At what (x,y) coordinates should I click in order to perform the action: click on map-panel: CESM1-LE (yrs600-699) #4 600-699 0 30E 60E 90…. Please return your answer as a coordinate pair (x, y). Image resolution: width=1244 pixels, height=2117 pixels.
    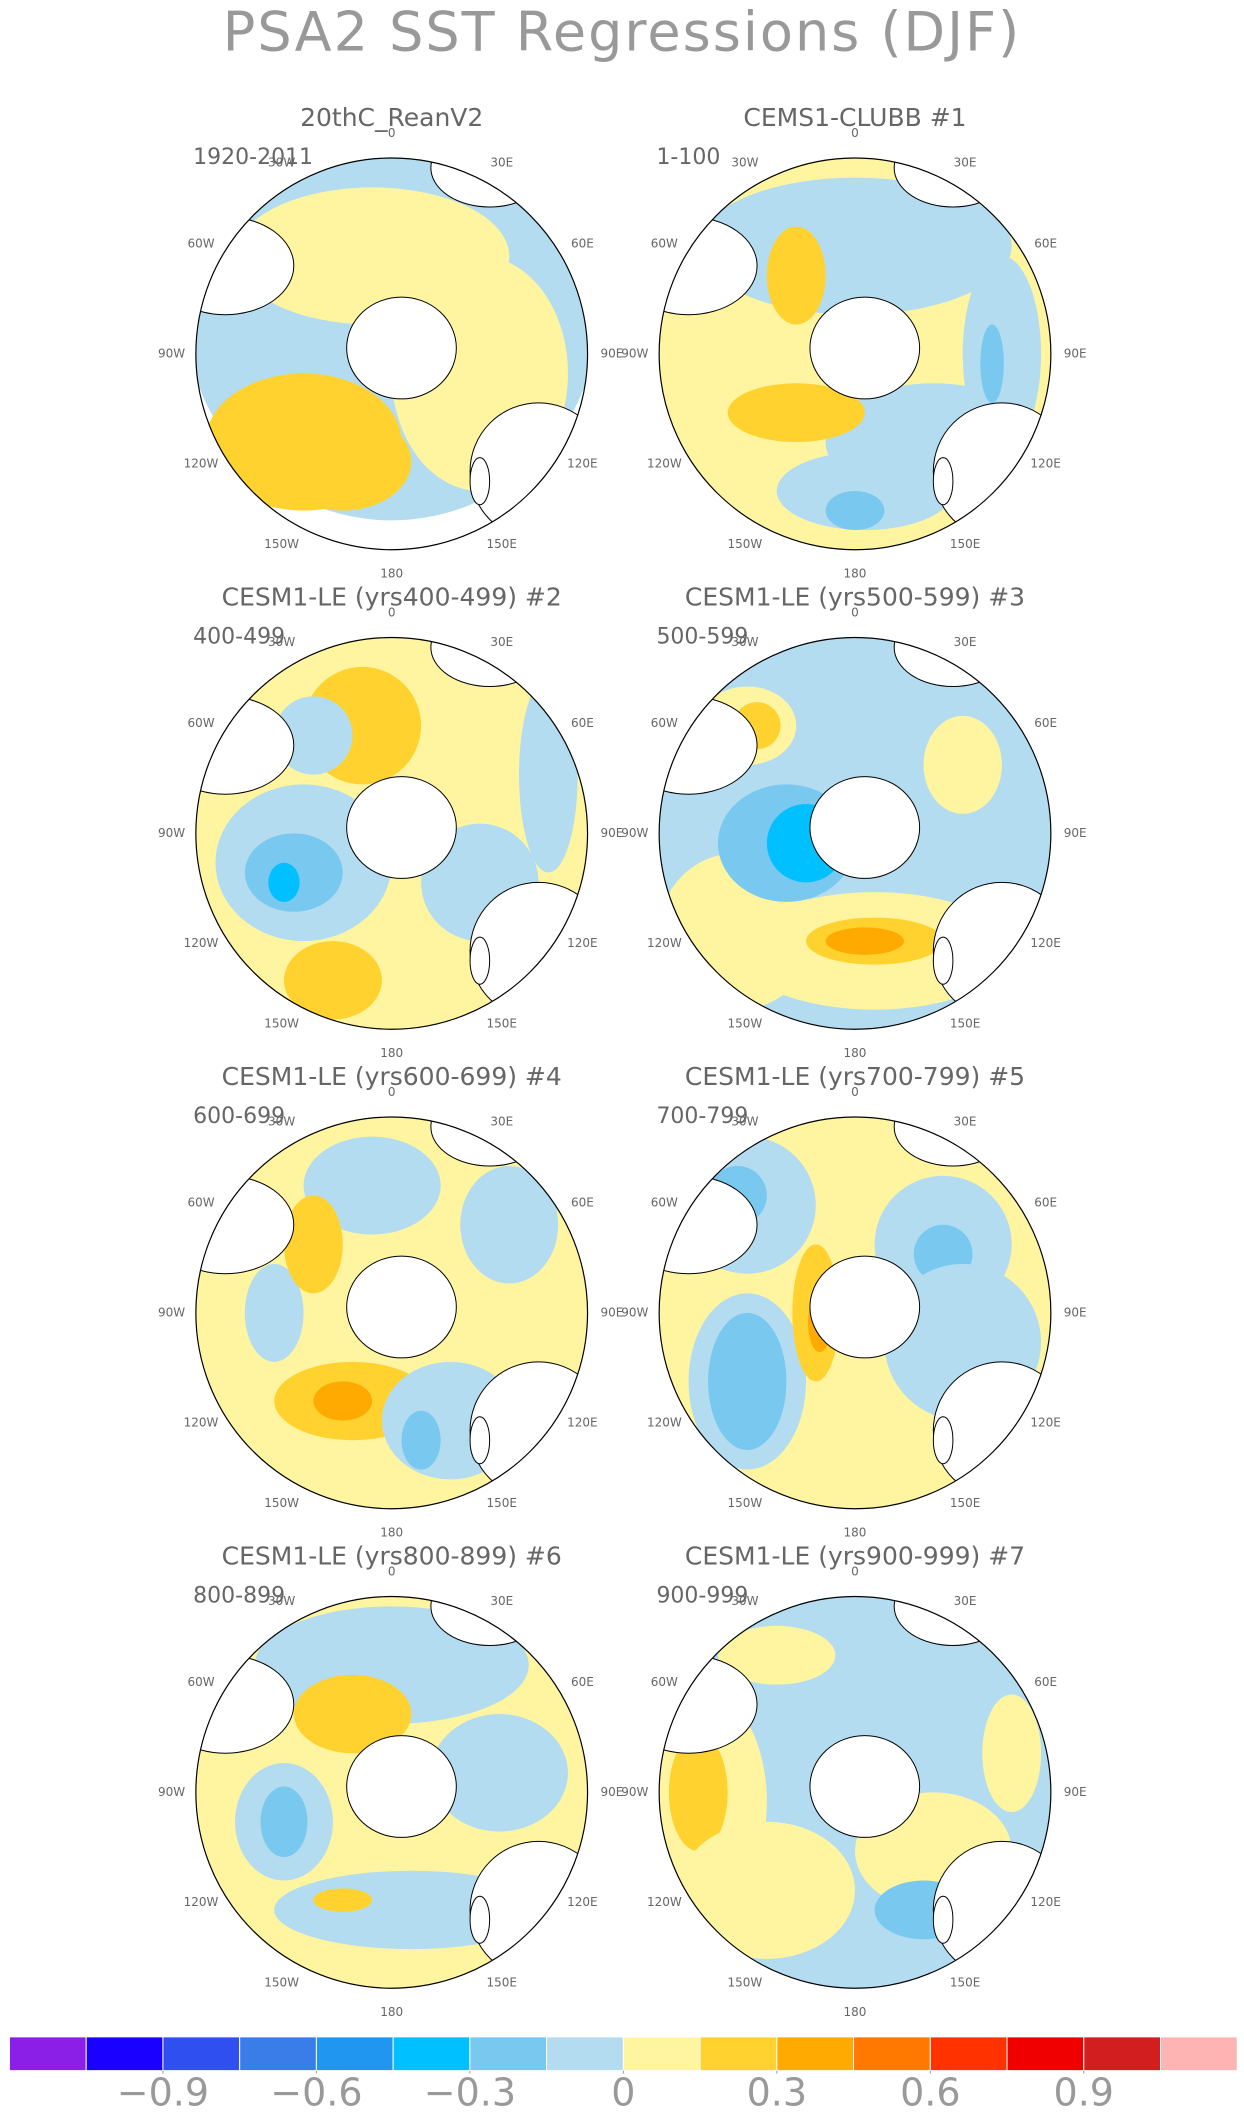
    Looking at the image, I should click on (390, 1301).